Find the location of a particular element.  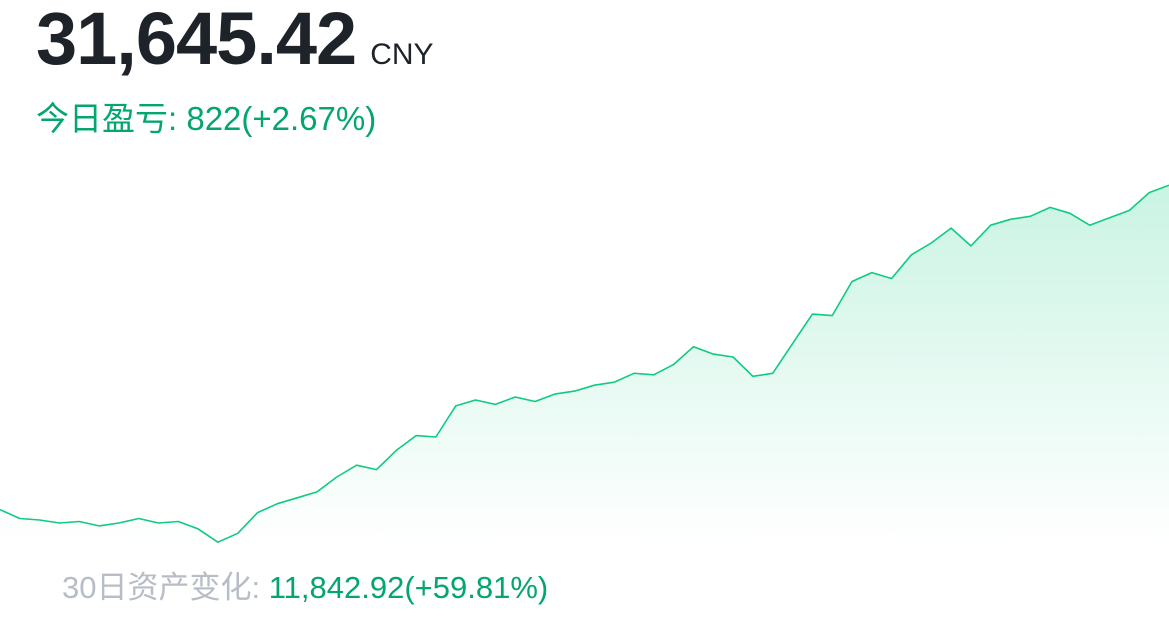

today-pnl: 今日盈亏: 822(+2.67%) is located at coordinates (206, 118).